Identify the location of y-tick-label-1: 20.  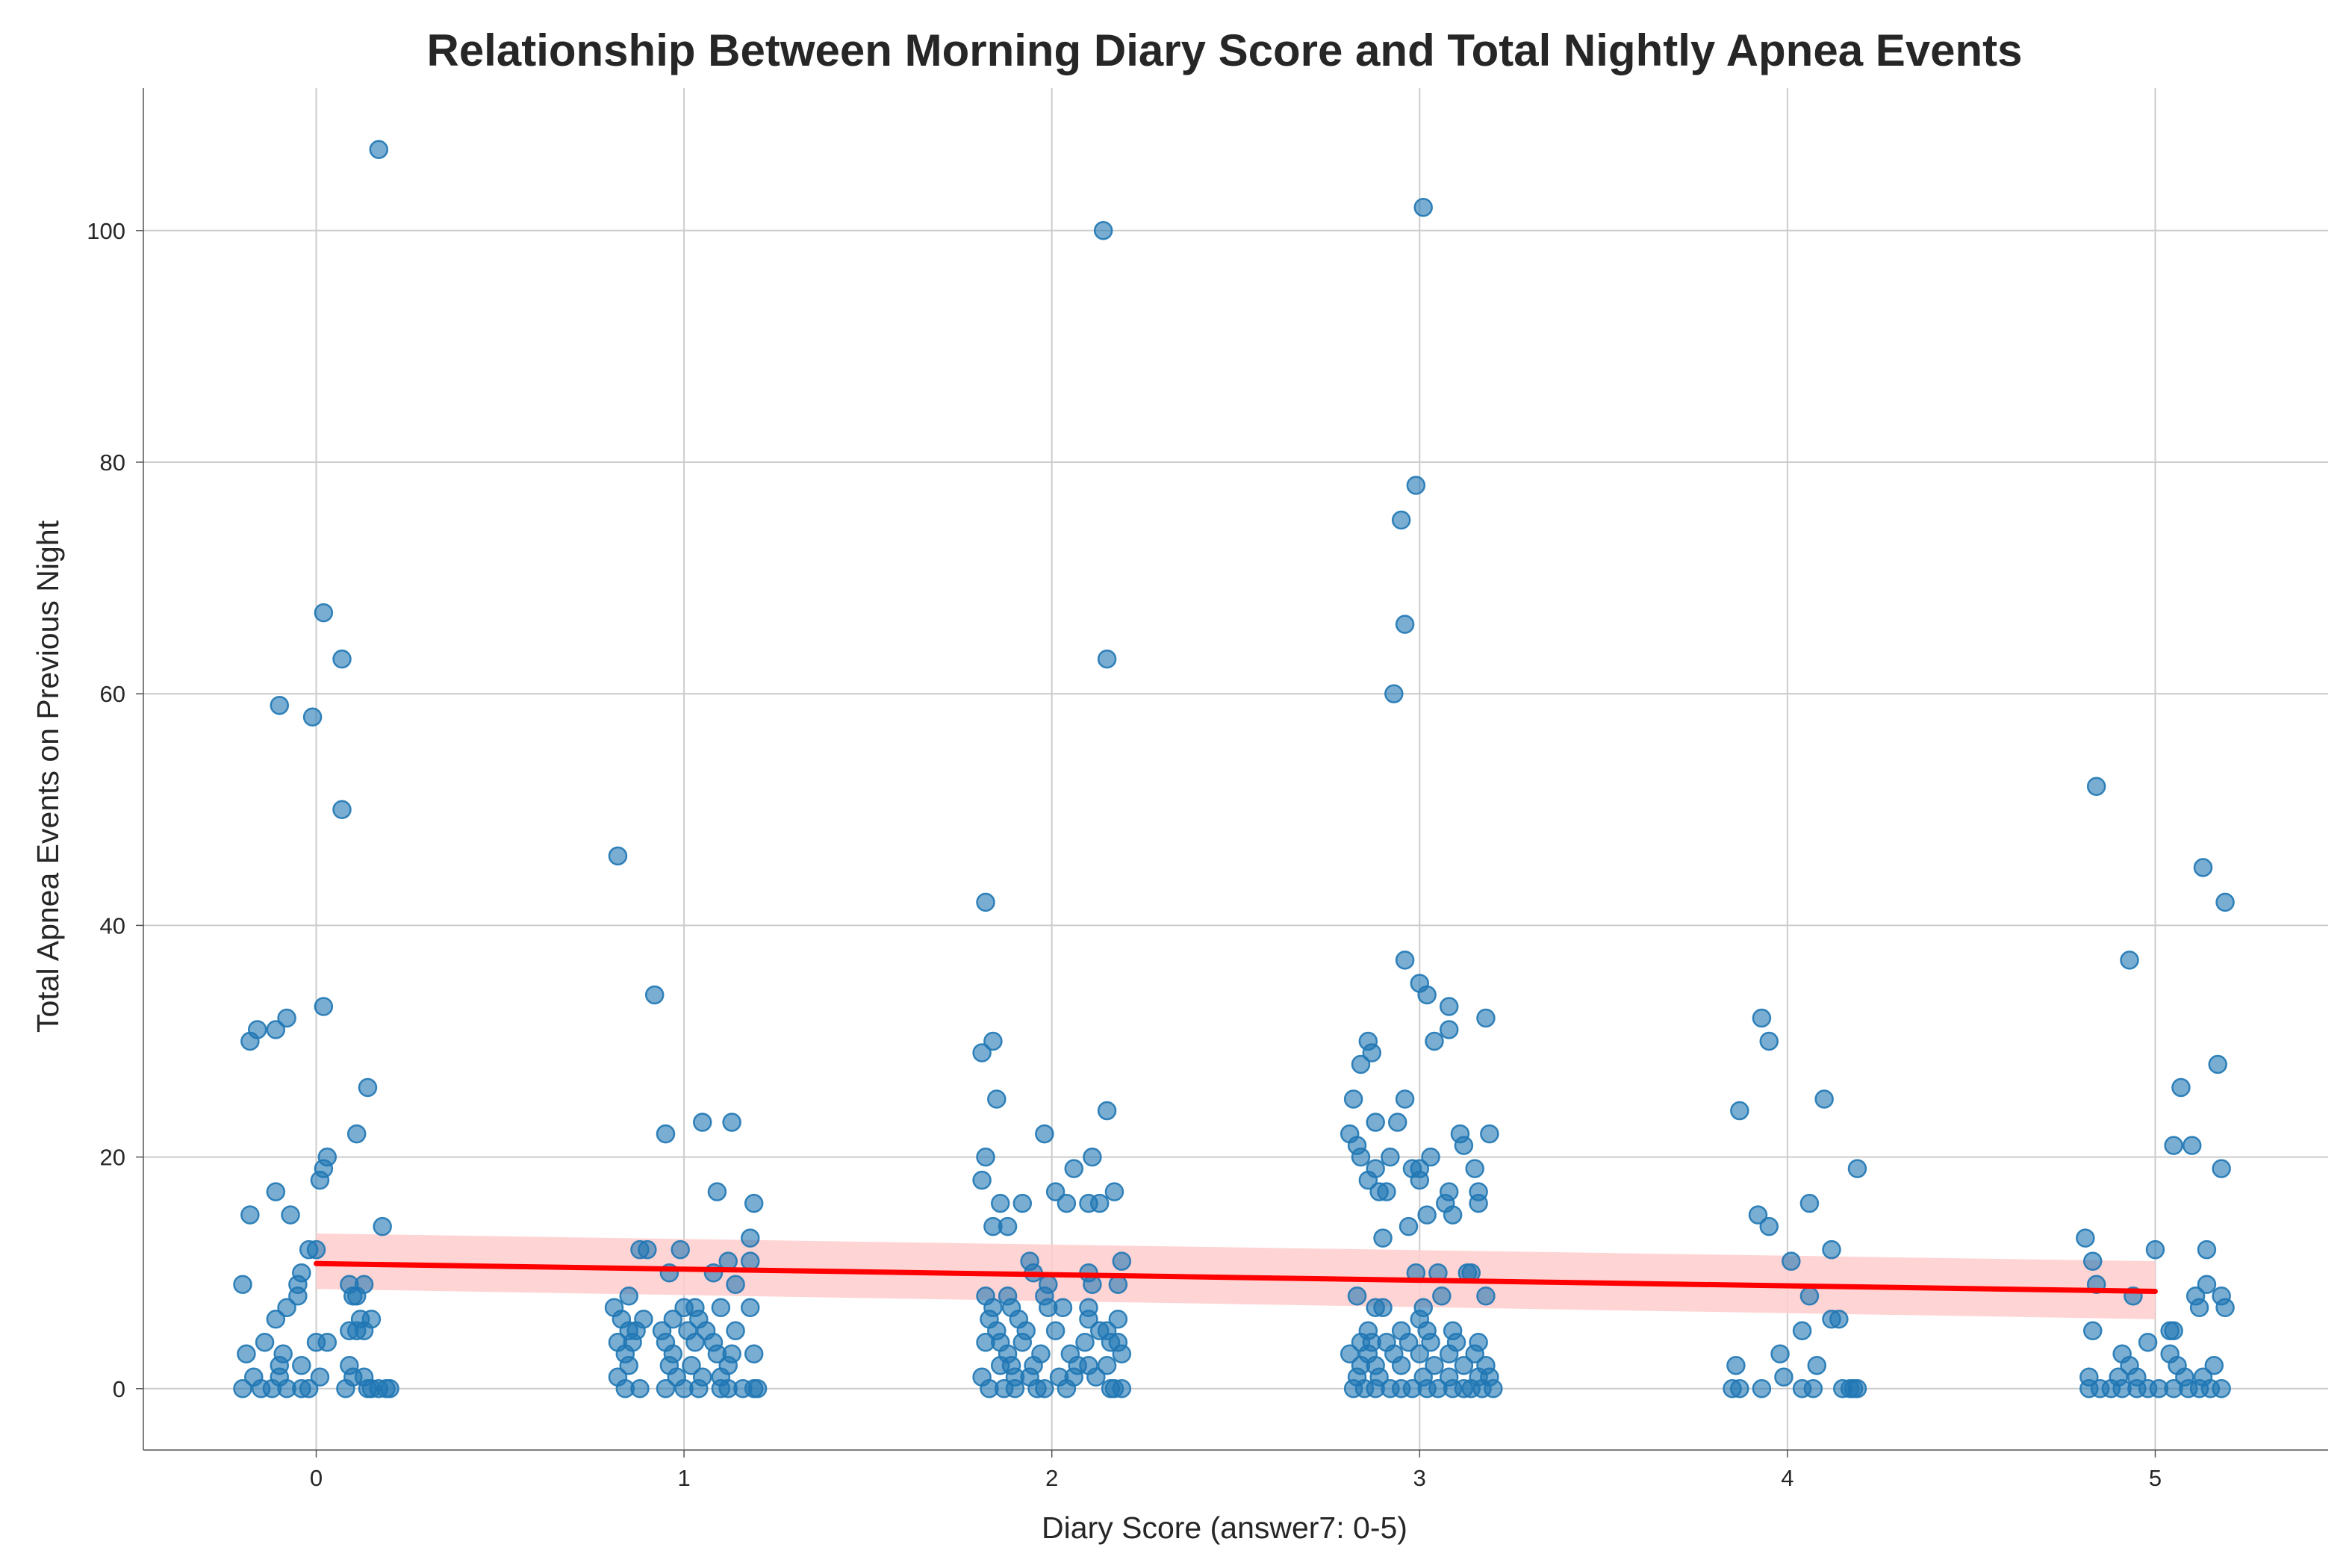
(112, 1158).